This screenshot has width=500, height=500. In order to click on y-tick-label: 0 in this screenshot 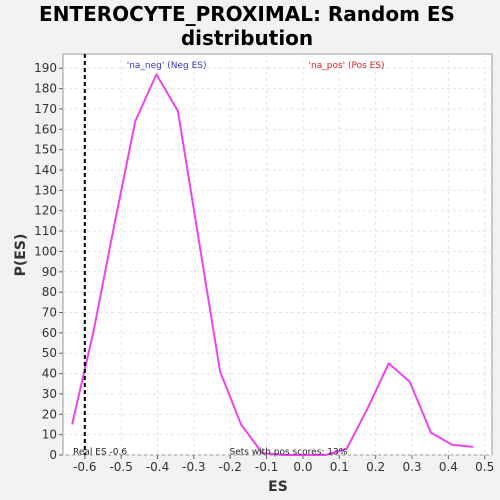, I will do `click(53, 455)`.